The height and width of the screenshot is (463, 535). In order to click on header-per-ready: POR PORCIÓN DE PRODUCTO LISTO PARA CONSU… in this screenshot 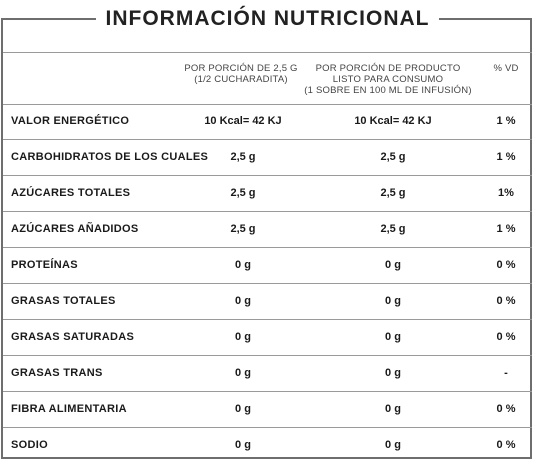, I will do `click(388, 79)`.